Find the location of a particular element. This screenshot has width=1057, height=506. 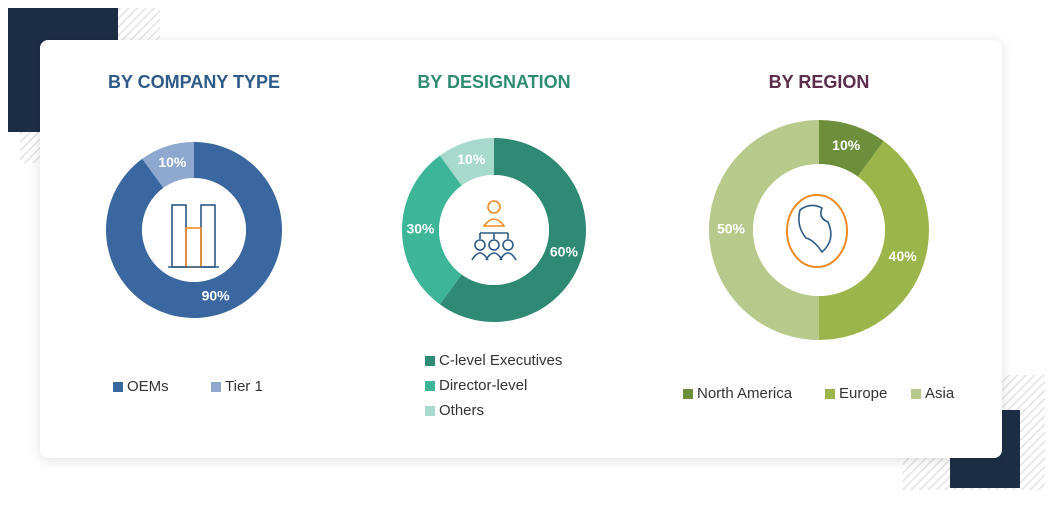

legend-label: Europe is located at coordinates (863, 393).